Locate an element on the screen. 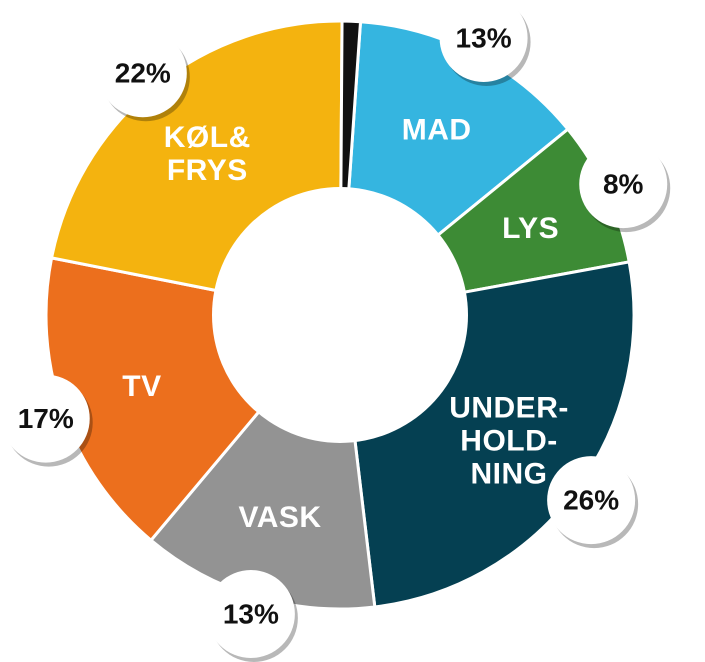 This screenshot has width=705, height=662. slice-label-line: HOLD- is located at coordinates (508, 441).